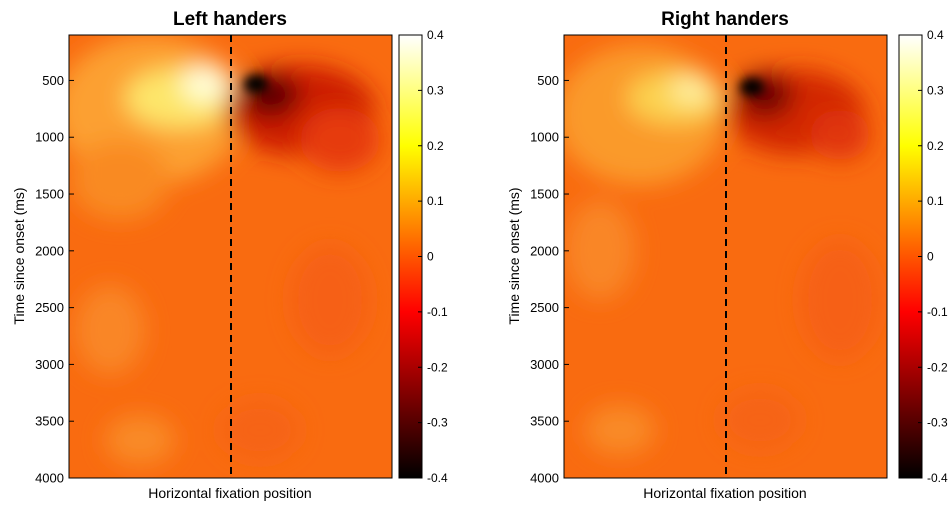  What do you see at coordinates (230, 19) in the screenshot?
I see `chart-title: Left handers` at bounding box center [230, 19].